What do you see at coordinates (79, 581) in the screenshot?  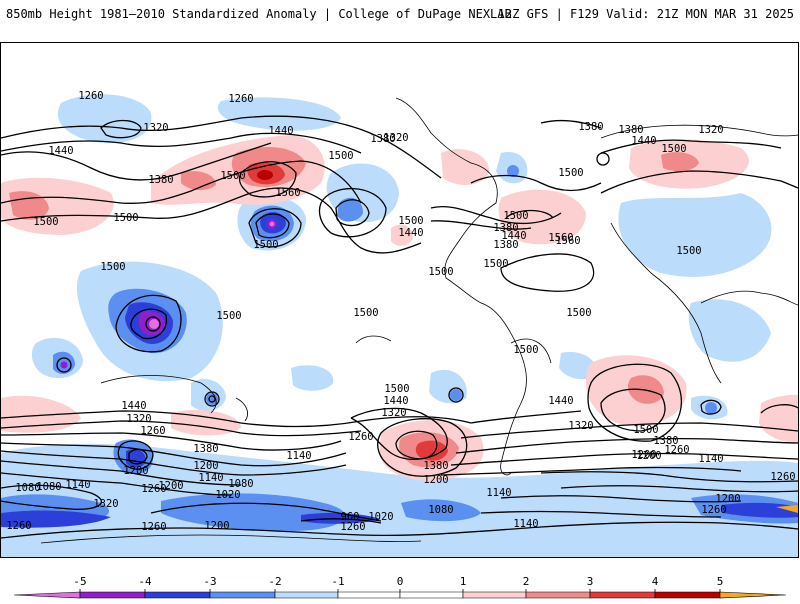 I see `colorbar-tick-label: -5` at bounding box center [79, 581].